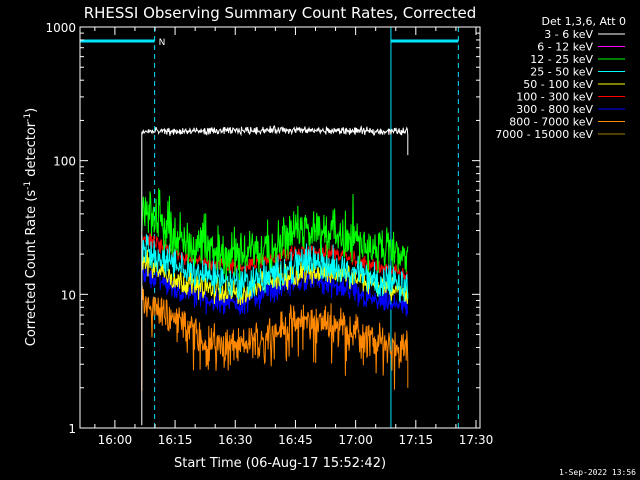  I want to click on night-label: N, so click(162, 43).